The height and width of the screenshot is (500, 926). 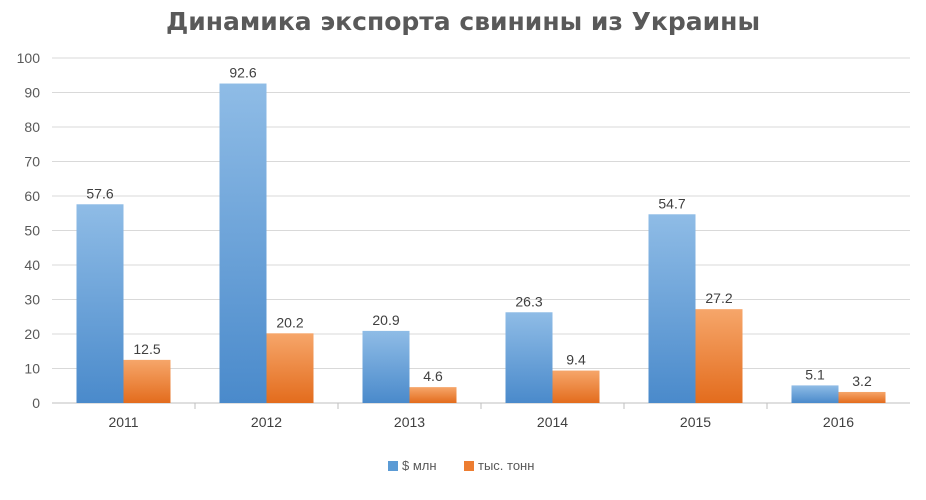 What do you see at coordinates (815, 394) in the screenshot?
I see `bar-usd-2016` at bounding box center [815, 394].